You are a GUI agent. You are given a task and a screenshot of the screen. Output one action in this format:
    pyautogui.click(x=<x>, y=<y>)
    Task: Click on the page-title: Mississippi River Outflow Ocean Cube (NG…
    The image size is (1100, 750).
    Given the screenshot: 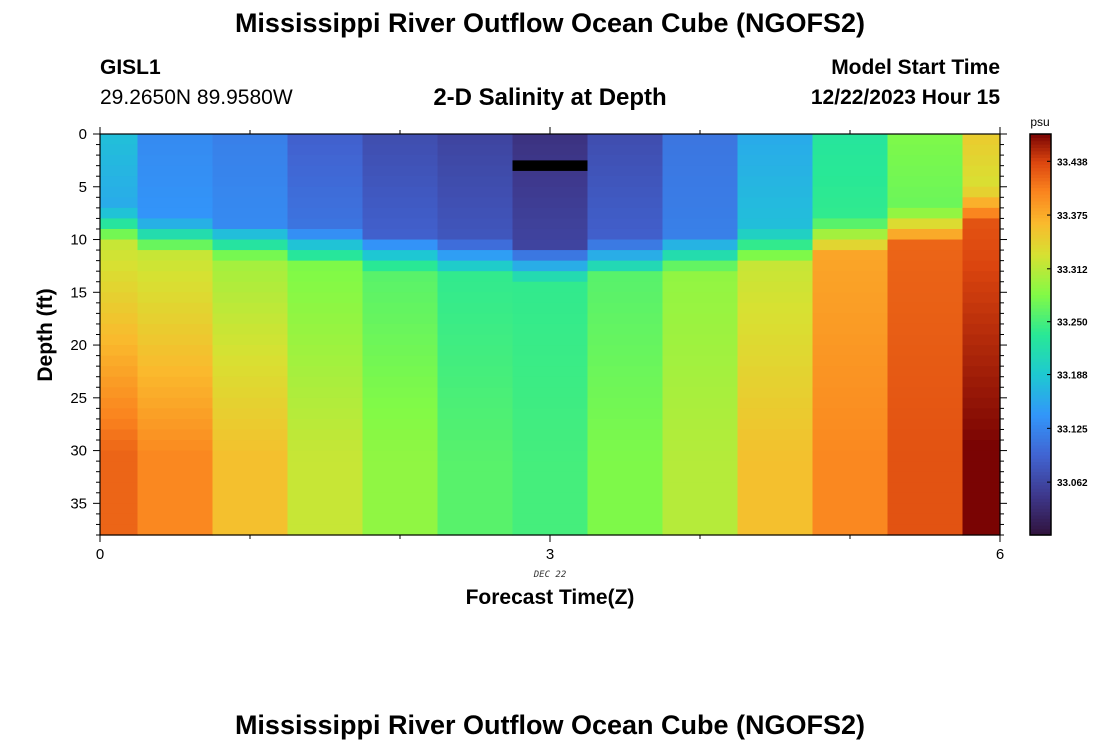 What is the action you would take?
    pyautogui.click(x=550, y=23)
    